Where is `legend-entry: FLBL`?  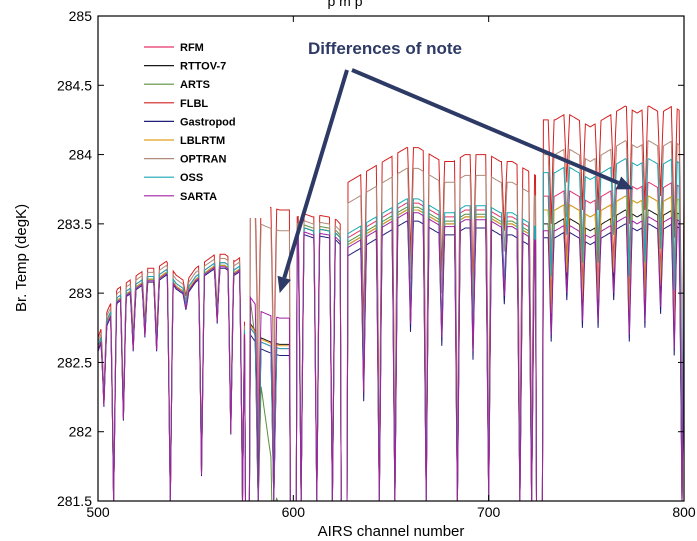 legend-entry: FLBL is located at coordinates (194, 104).